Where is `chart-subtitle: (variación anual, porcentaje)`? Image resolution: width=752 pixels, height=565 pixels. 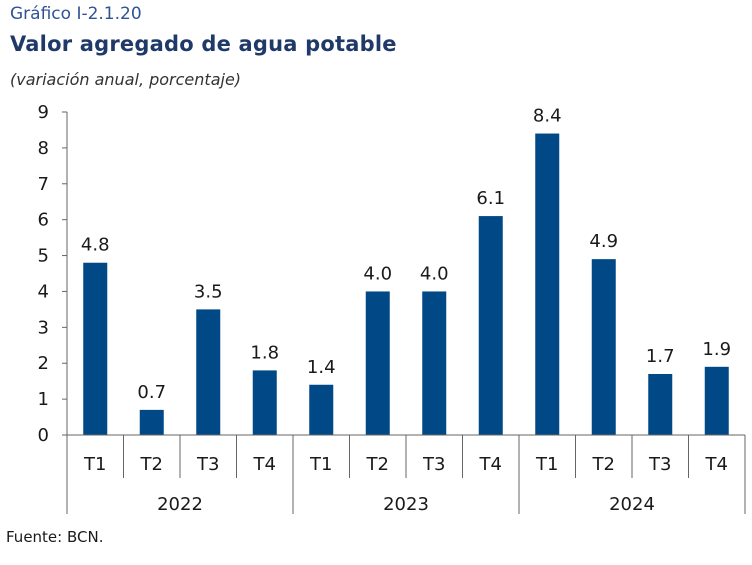 chart-subtitle: (variación anual, porcentaje) is located at coordinates (126, 79).